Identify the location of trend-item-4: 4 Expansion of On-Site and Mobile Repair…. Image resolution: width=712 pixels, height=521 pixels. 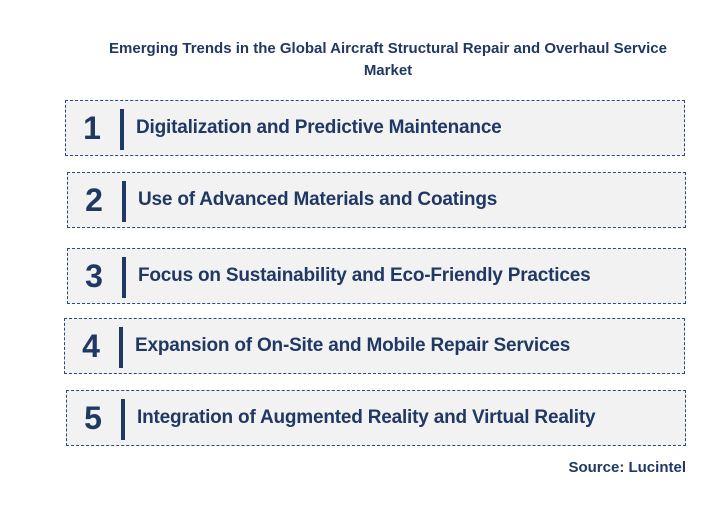
(374, 346).